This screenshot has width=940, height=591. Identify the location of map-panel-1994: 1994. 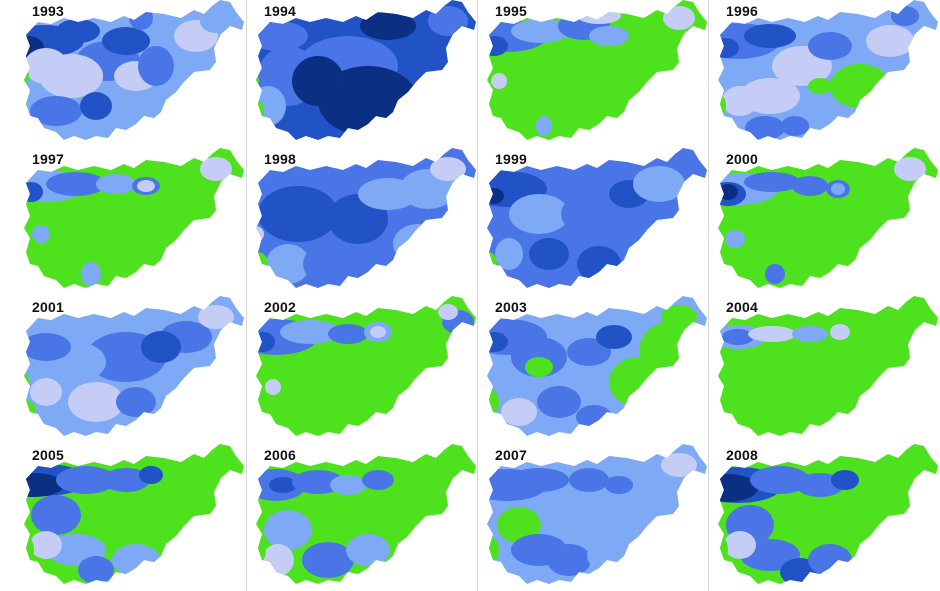
(362, 71).